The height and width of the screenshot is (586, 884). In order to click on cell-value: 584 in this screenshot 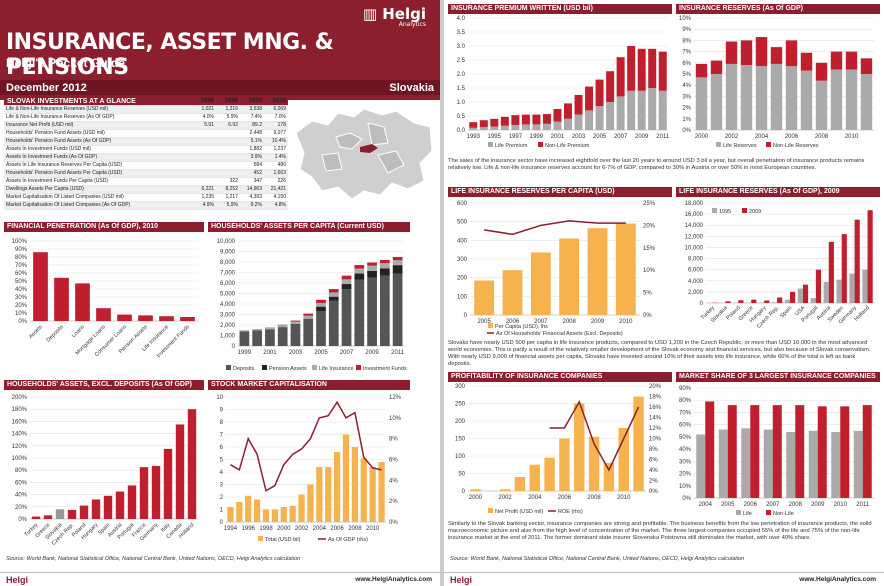, I will do `click(252, 165)`.